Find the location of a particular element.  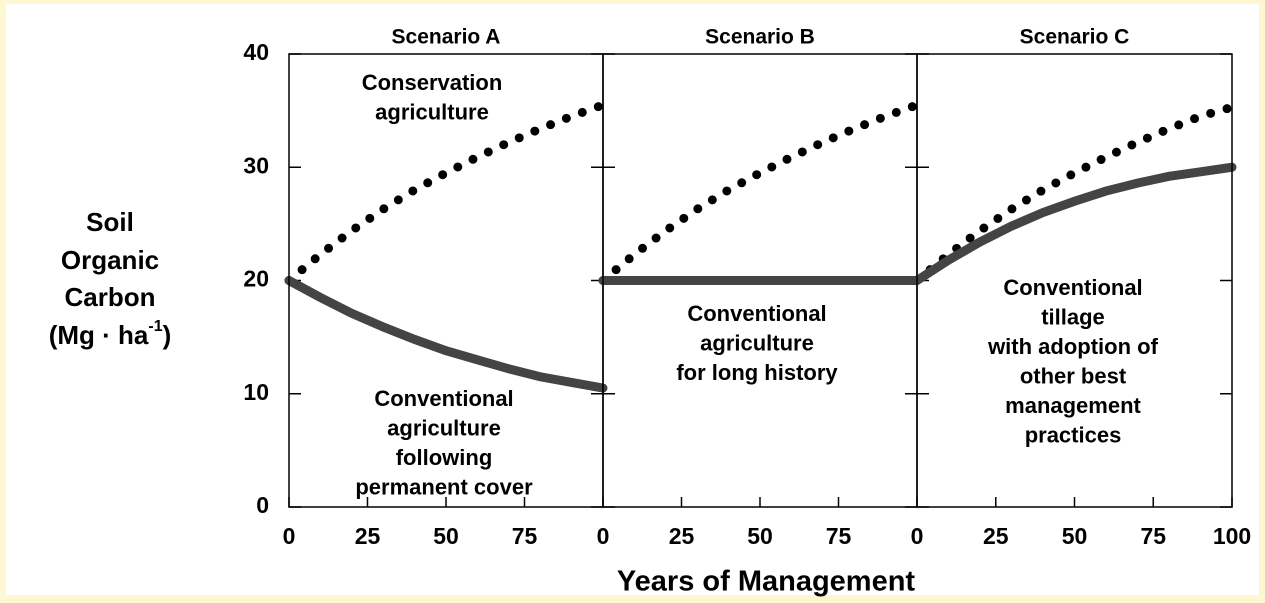

y-axis-title: Carbon is located at coordinates (110, 297).